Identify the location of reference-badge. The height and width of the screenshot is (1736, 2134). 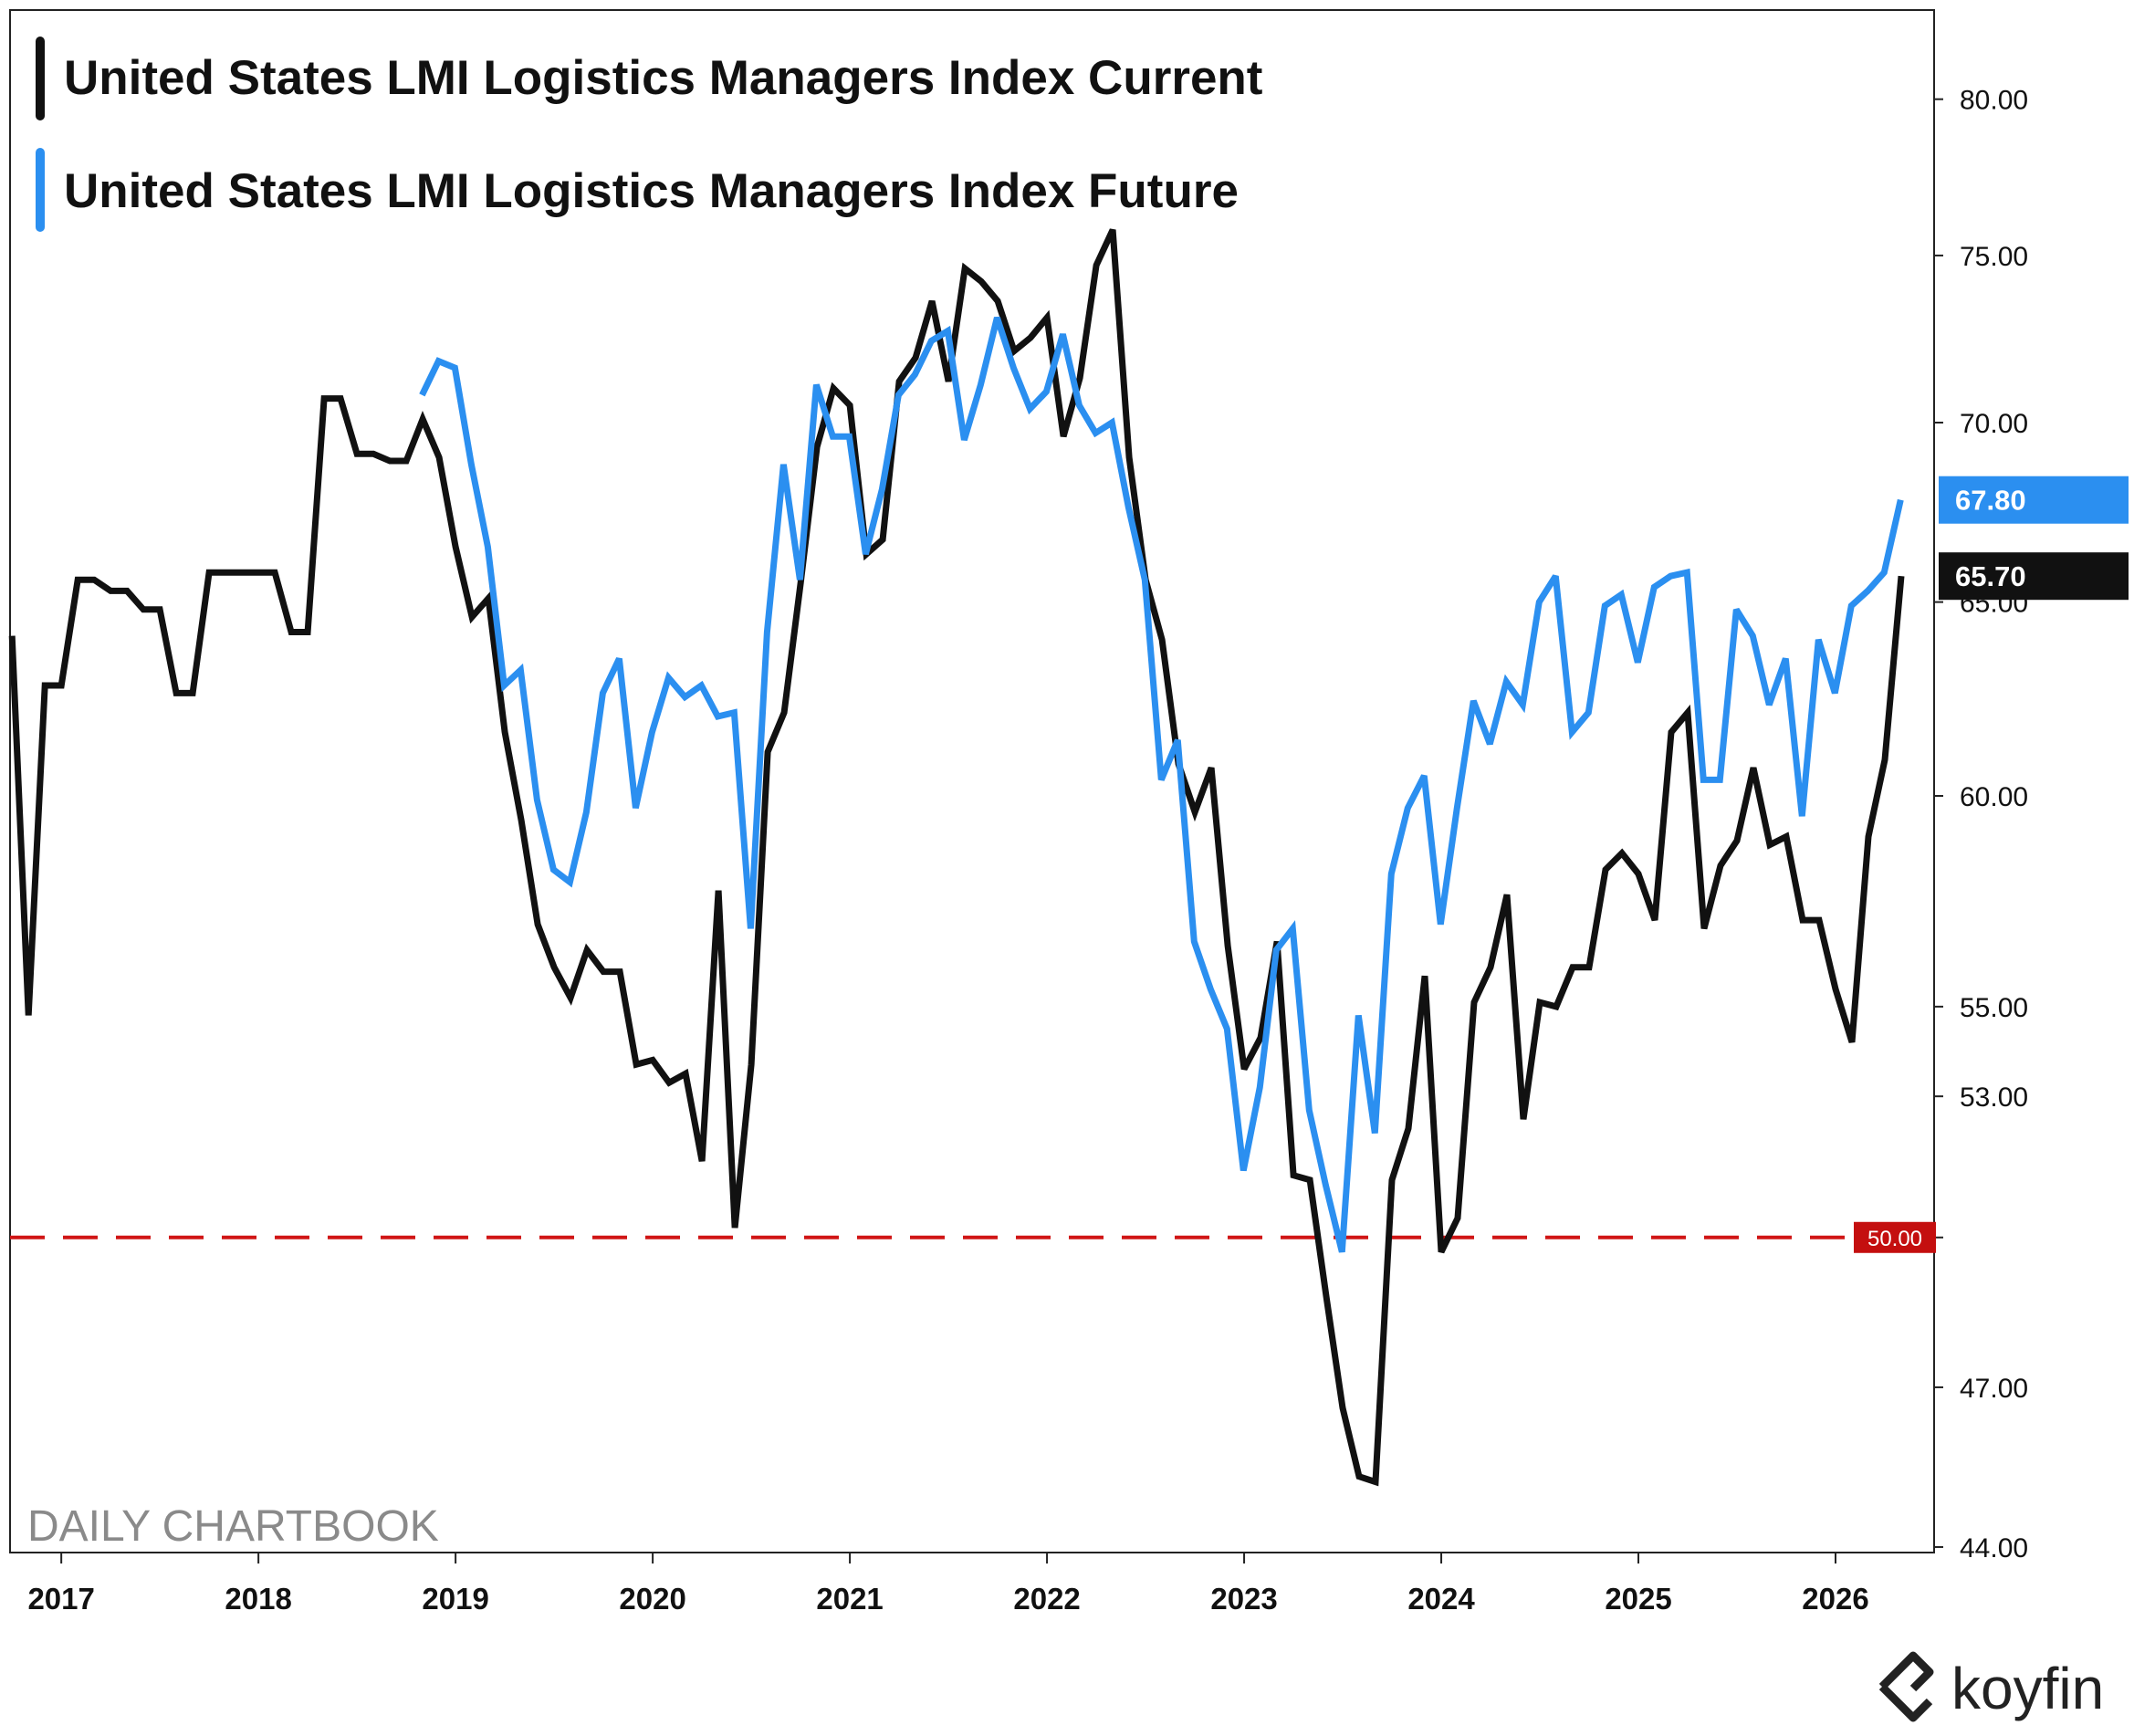
(1895, 1237).